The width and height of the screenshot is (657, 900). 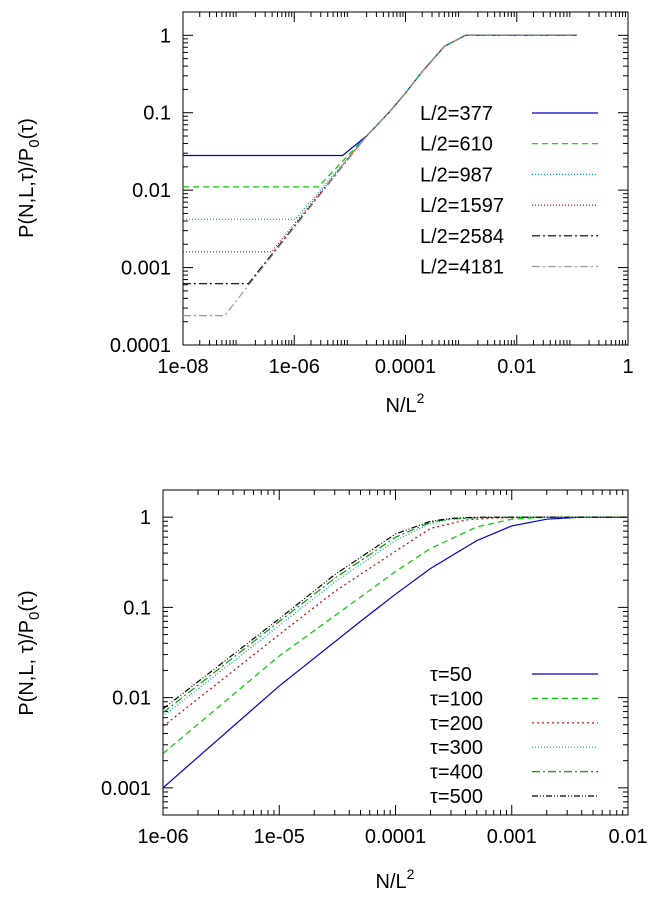 I want to click on y-axis-label: P(N,L, τ)/P0(τ), so click(x=29, y=652).